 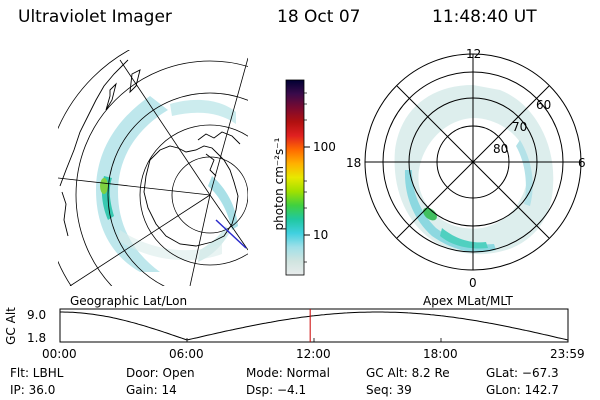 I want to click on altitude-curve, so click(x=314, y=326).